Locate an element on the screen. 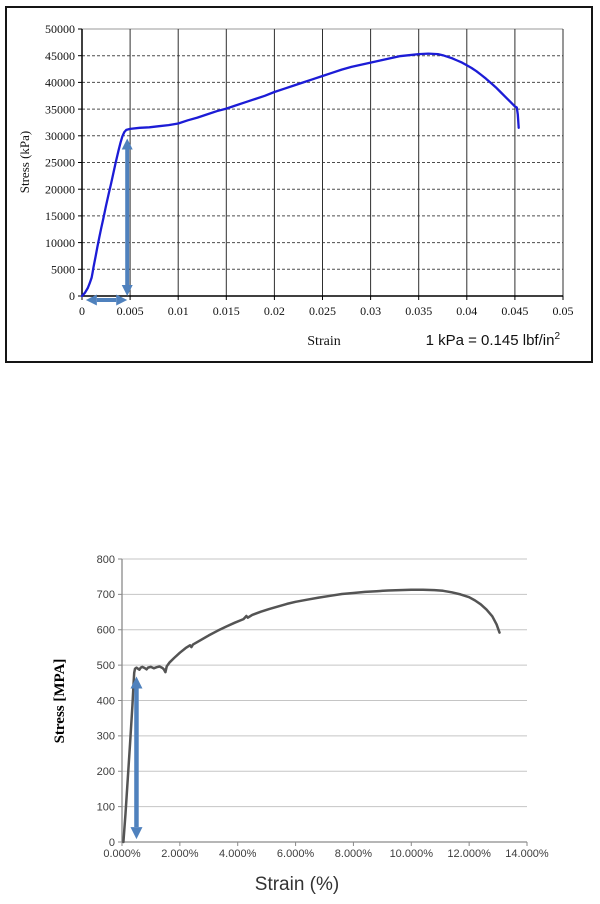 This screenshot has width=600, height=904. y-tick-label: 100 is located at coordinates (106, 807).